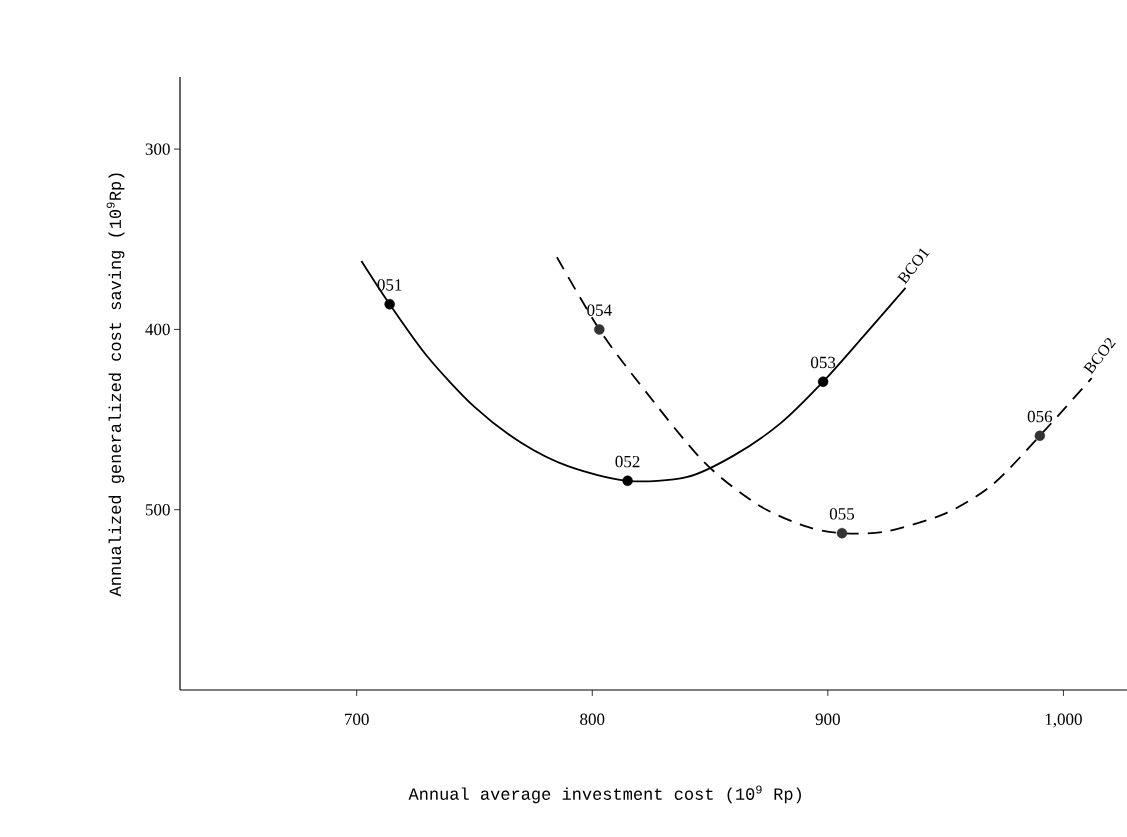 Image resolution: width=1127 pixels, height=837 pixels. Describe the element at coordinates (823, 362) in the screenshot. I see `annotation: 053` at that location.